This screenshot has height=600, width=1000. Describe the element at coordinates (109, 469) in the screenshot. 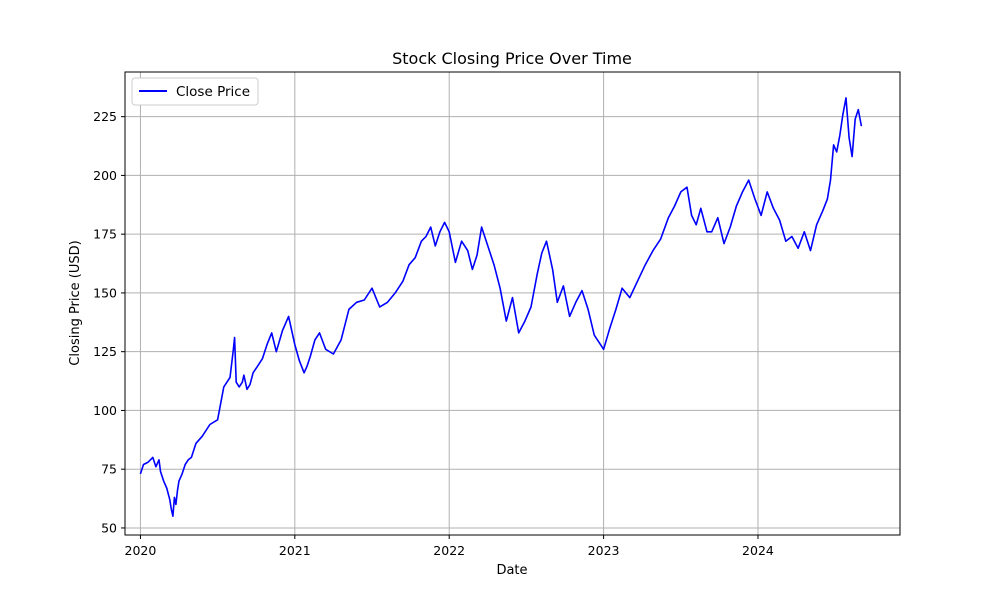

I see `y-tick-label: 75` at that location.